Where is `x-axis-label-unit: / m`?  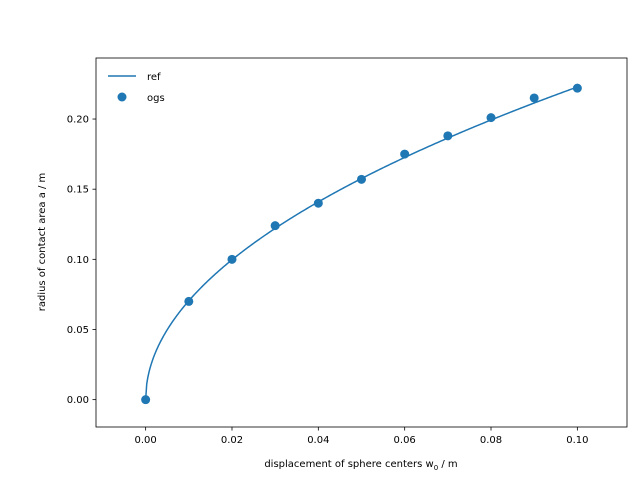 x-axis-label-unit: / m is located at coordinates (447, 464).